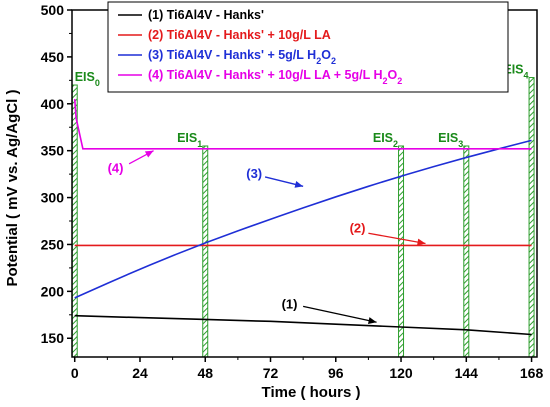 This screenshot has width=550, height=407. What do you see at coordinates (53, 151) in the screenshot?
I see `y-tick-label-4: 350` at bounding box center [53, 151].